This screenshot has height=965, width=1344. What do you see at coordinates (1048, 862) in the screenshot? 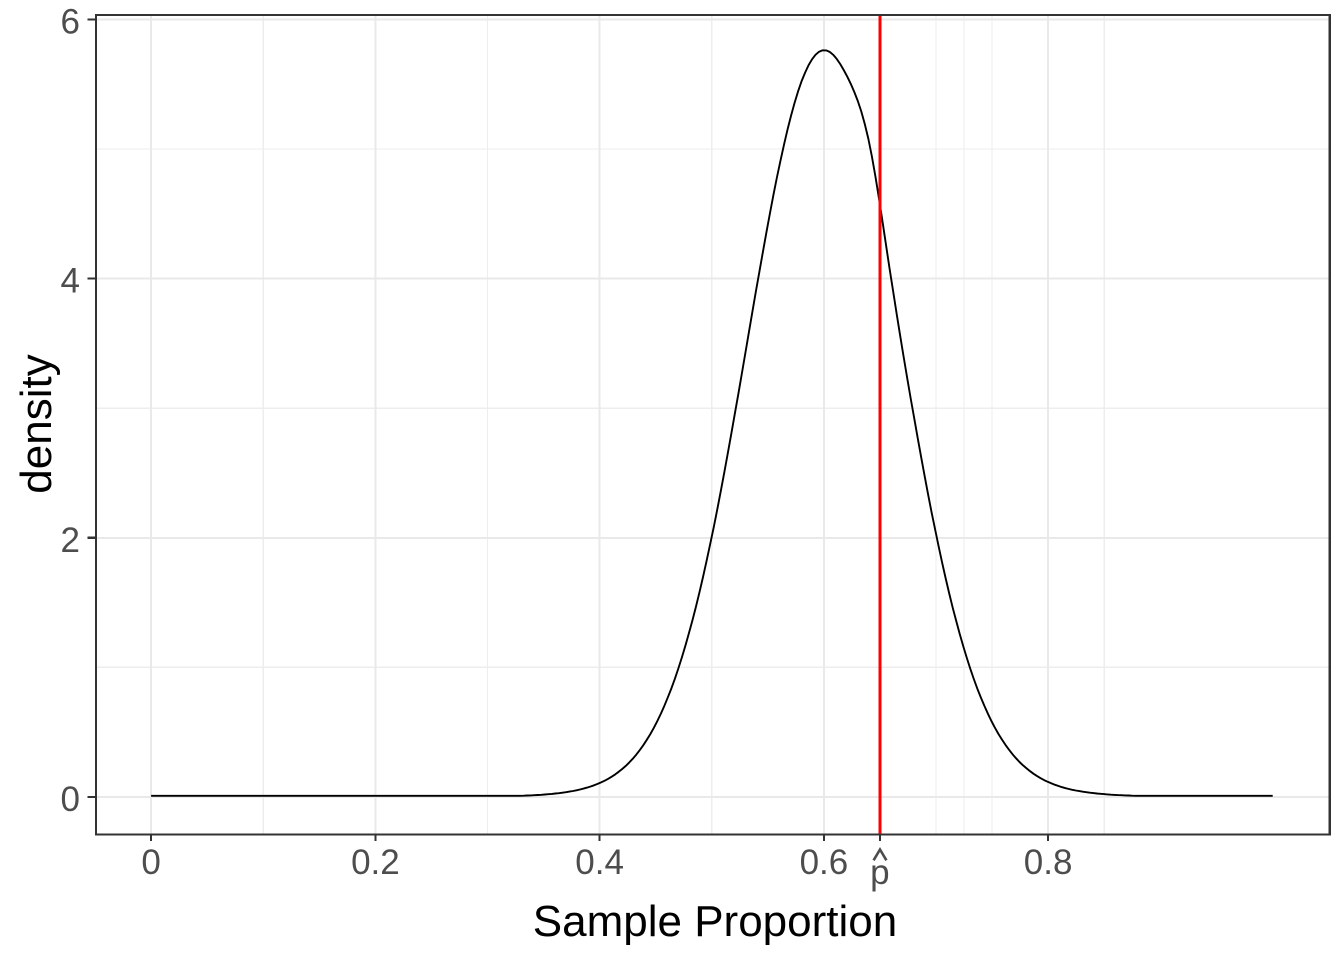
I see `svg-text: 0.8` at bounding box center [1048, 862].